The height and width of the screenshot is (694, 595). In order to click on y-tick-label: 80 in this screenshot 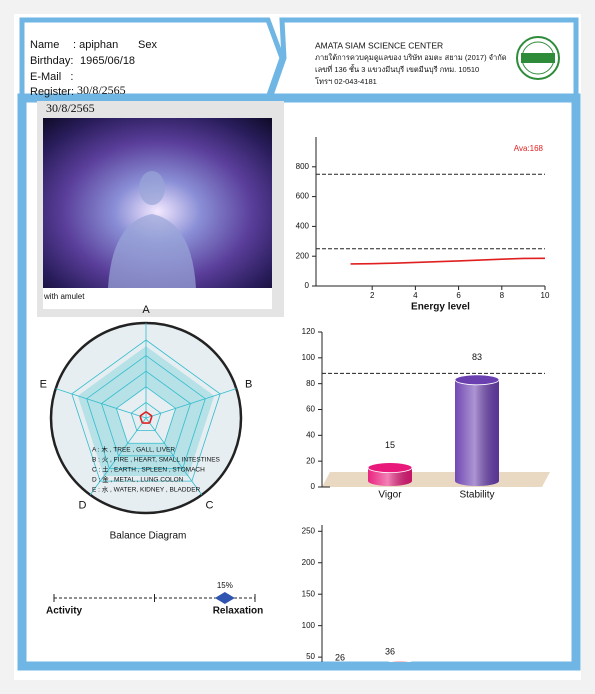, I will do `click(310, 383)`.